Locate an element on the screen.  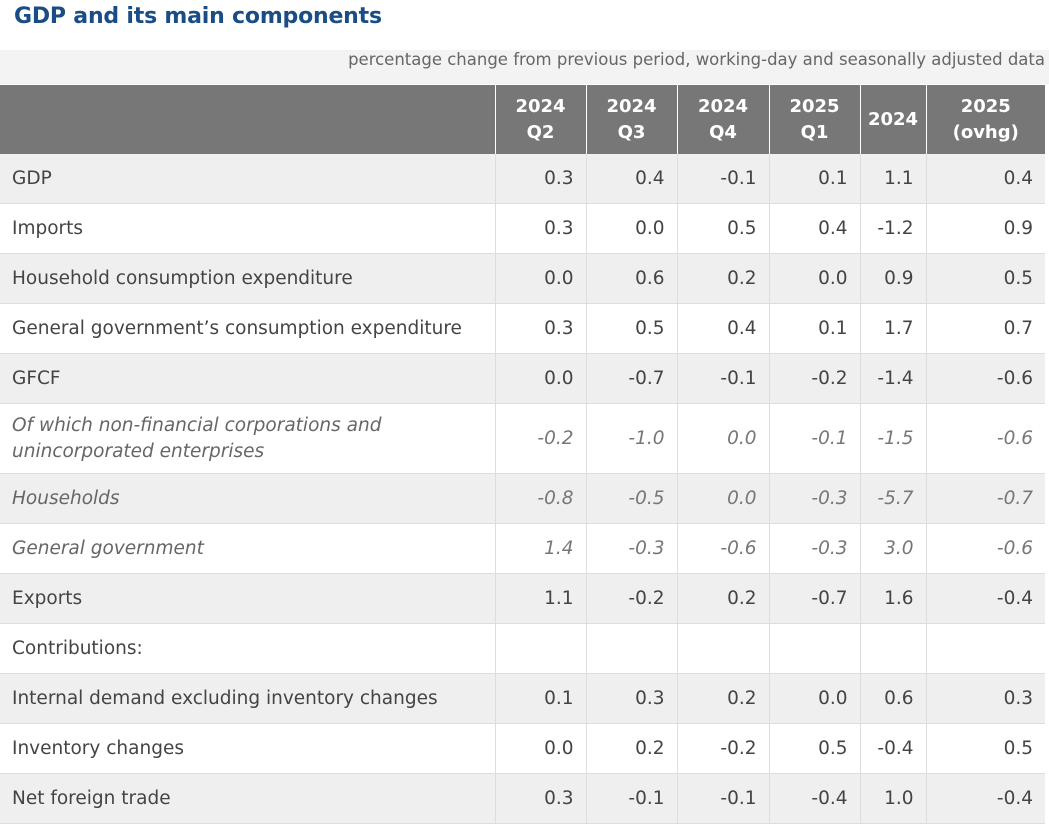
column-header-line2: Q4 is located at coordinates (723, 132).